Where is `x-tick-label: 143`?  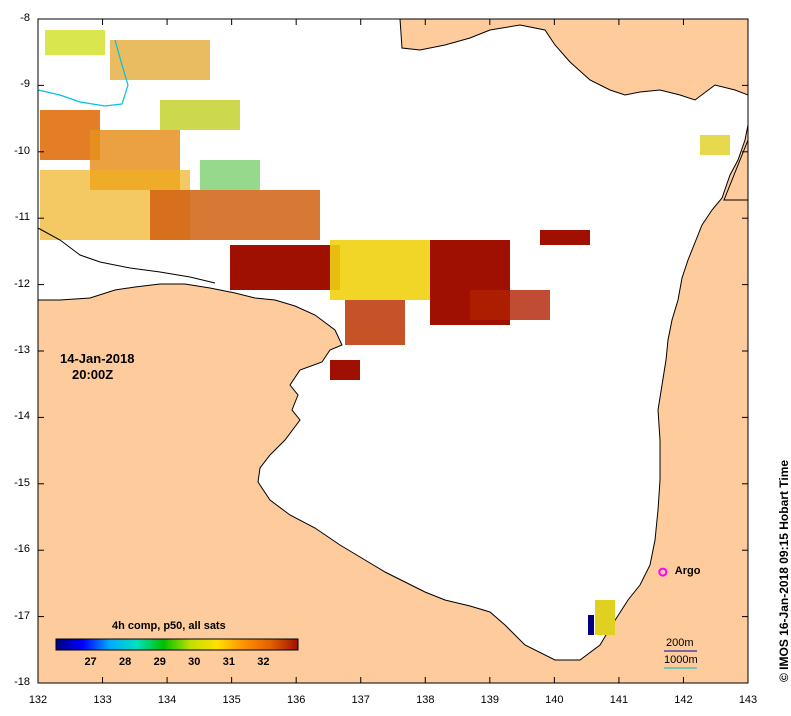
x-tick-label: 143 is located at coordinates (748, 700).